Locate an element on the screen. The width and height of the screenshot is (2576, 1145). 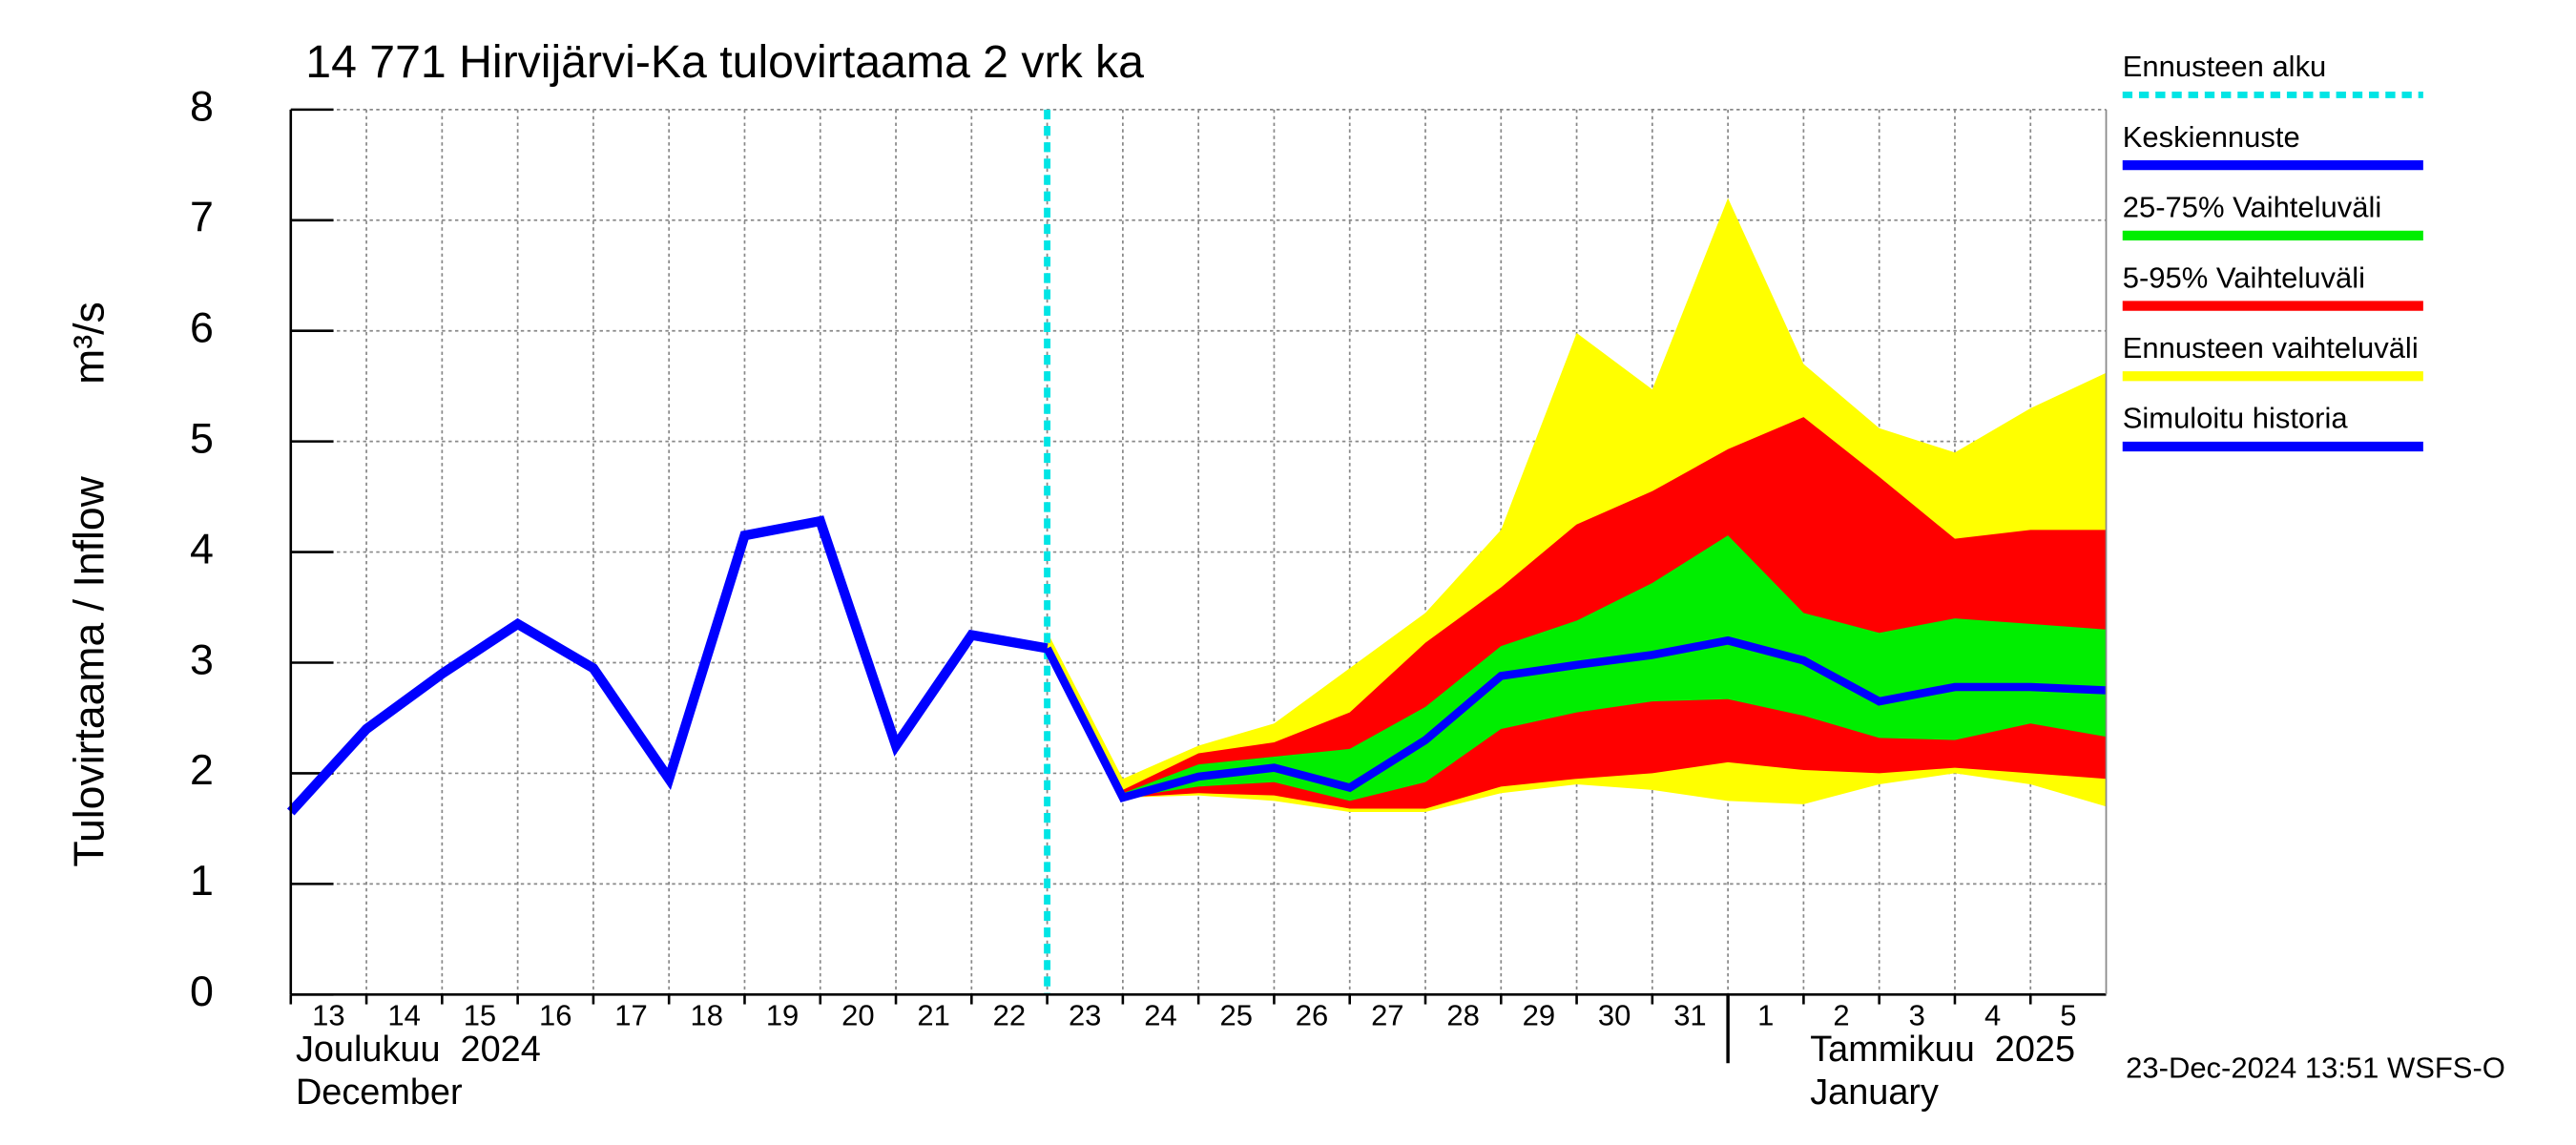
x-tick-label: 3 is located at coordinates (1917, 1016).